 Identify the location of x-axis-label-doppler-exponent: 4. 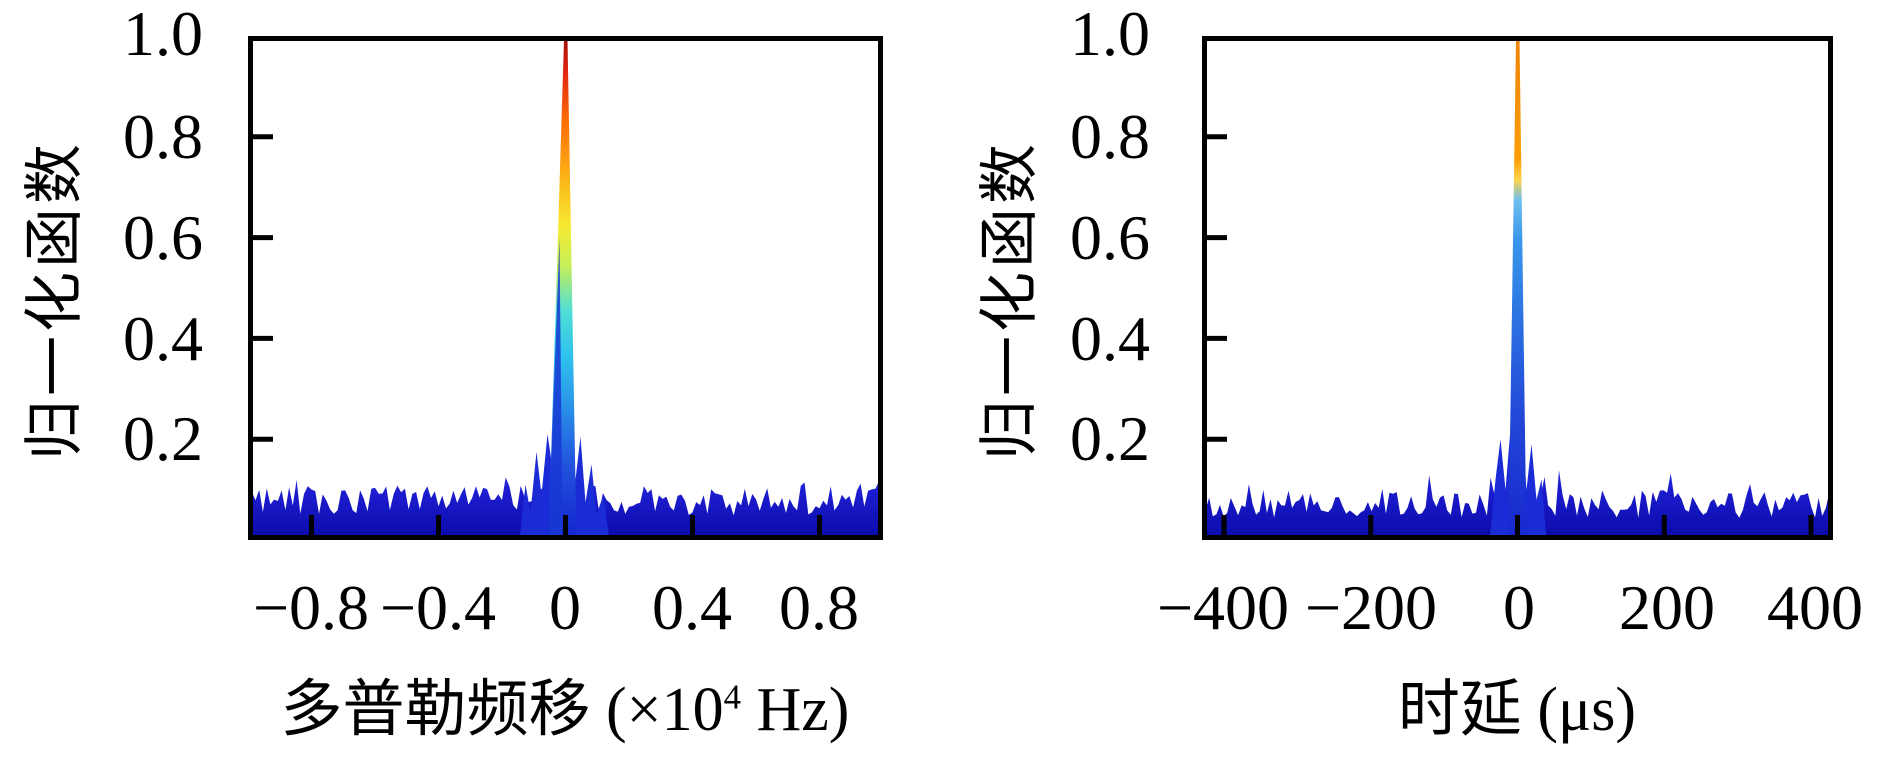
(732, 697).